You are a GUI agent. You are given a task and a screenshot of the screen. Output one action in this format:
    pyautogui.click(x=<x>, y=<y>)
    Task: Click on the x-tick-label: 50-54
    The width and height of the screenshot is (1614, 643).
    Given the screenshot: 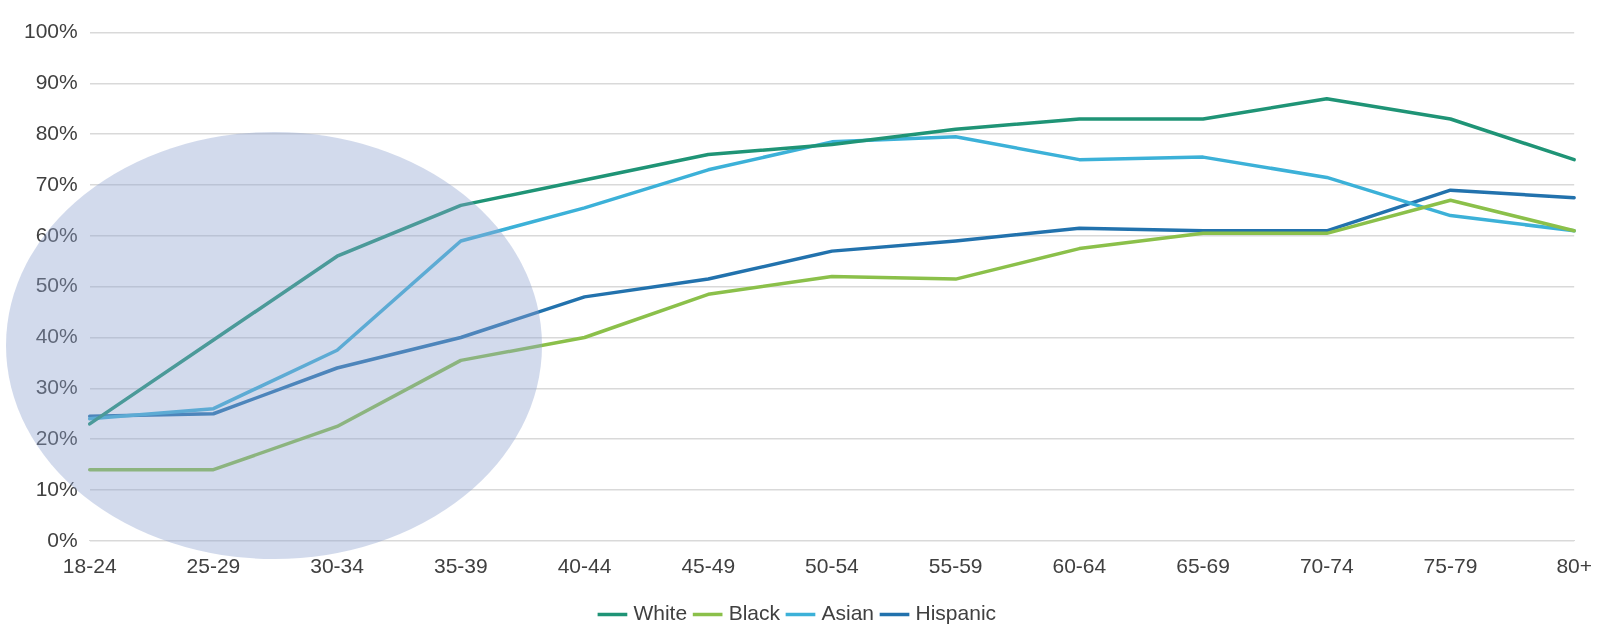 What is the action you would take?
    pyautogui.click(x=832, y=566)
    